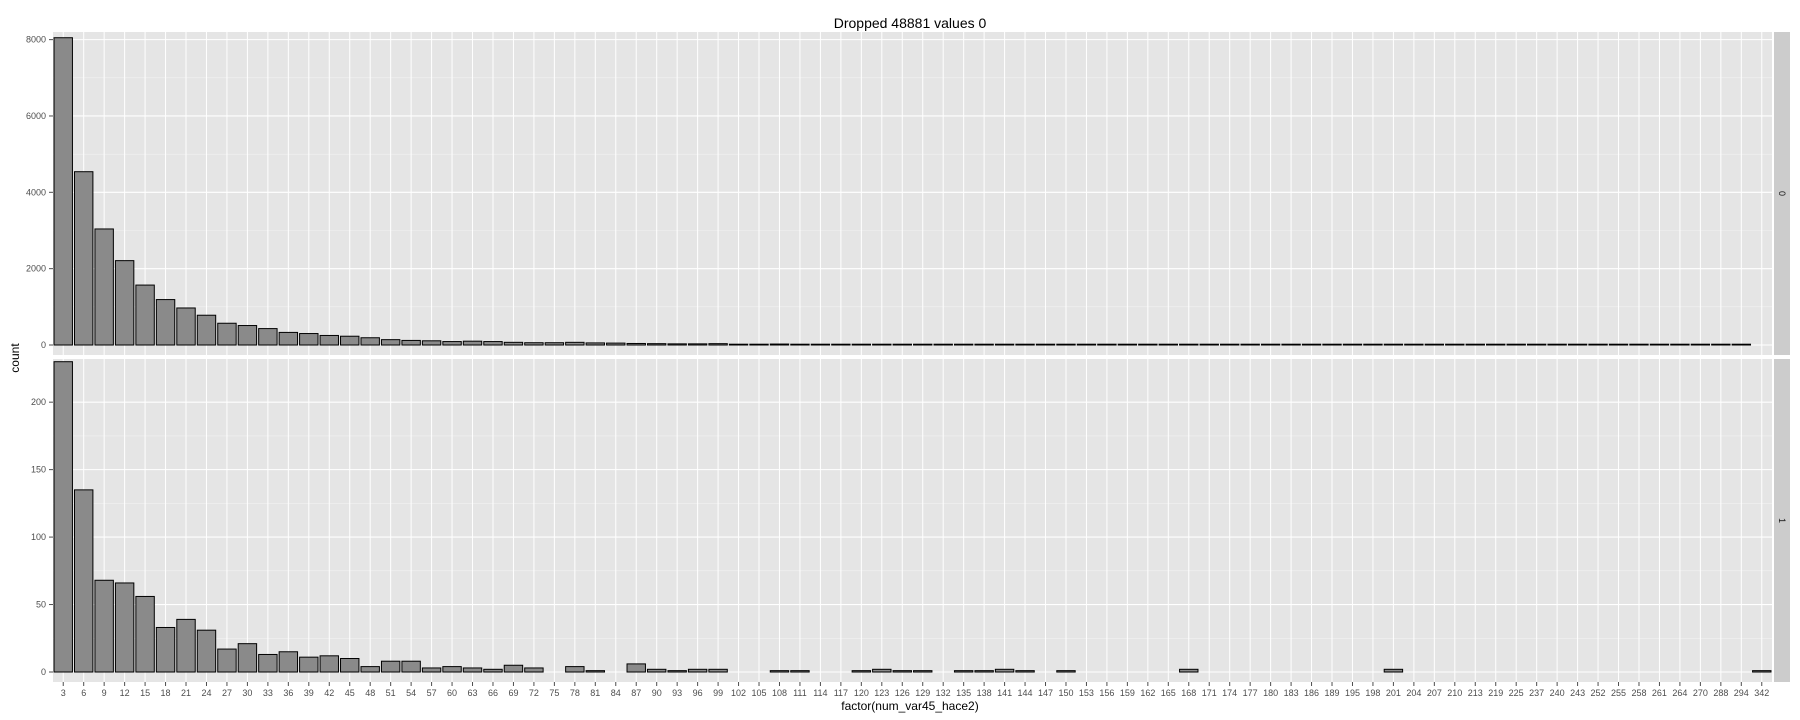  I want to click on x-tick-label: 225, so click(1516, 693).